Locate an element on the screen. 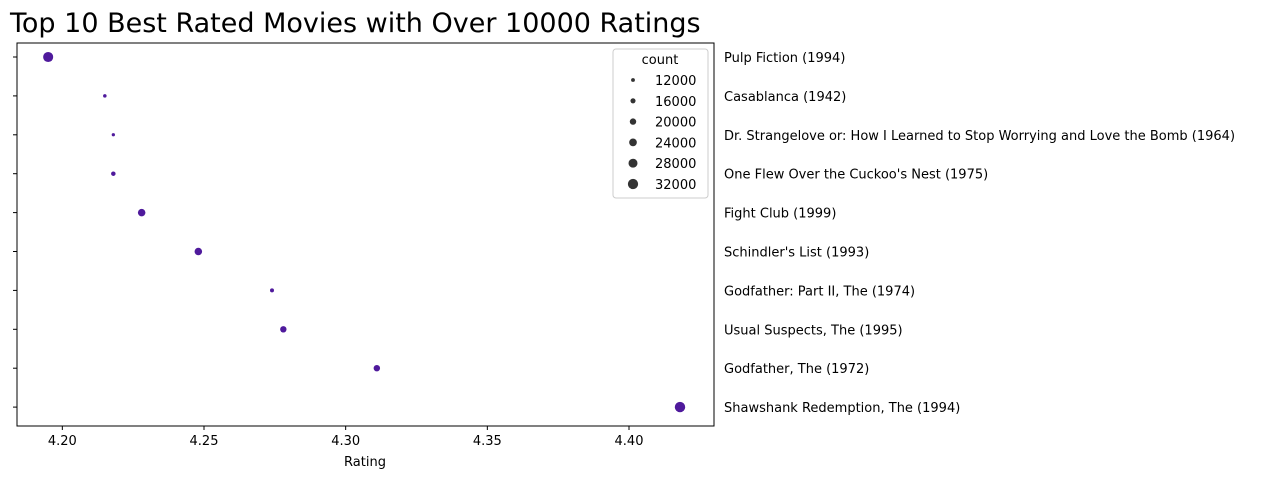  x-axis-label: Rating is located at coordinates (365, 462).